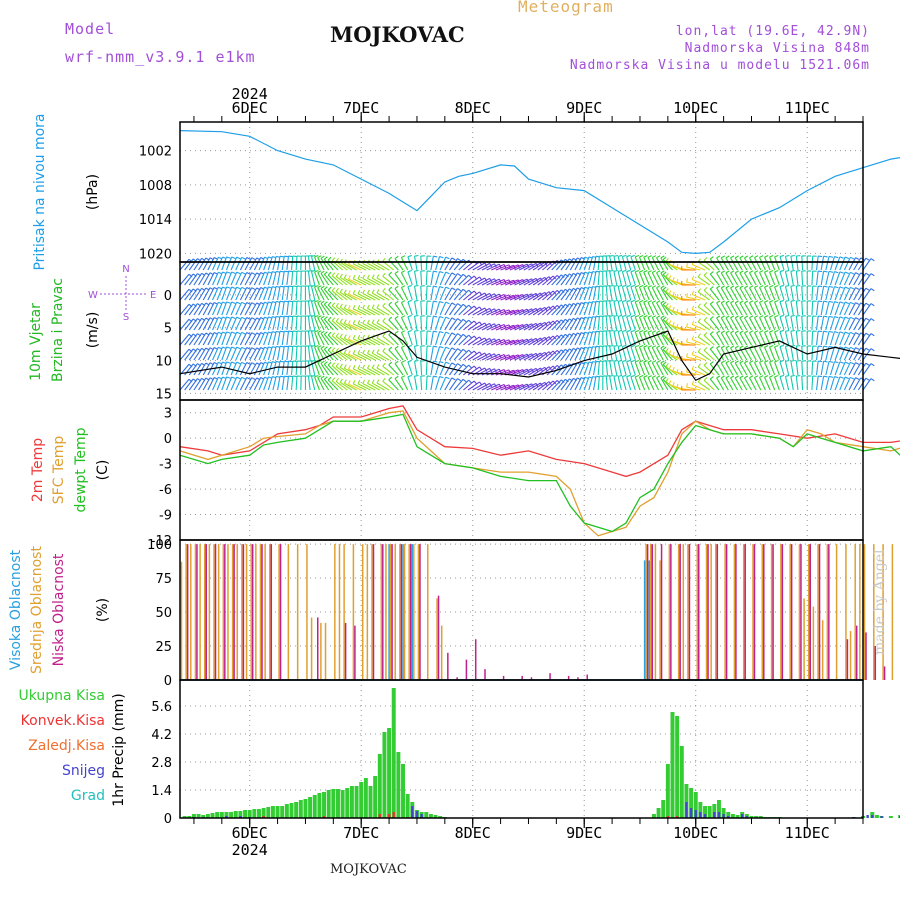 This screenshot has width=900, height=900. What do you see at coordinates (566, 8) in the screenshot?
I see `product-title: Meteogram` at bounding box center [566, 8].